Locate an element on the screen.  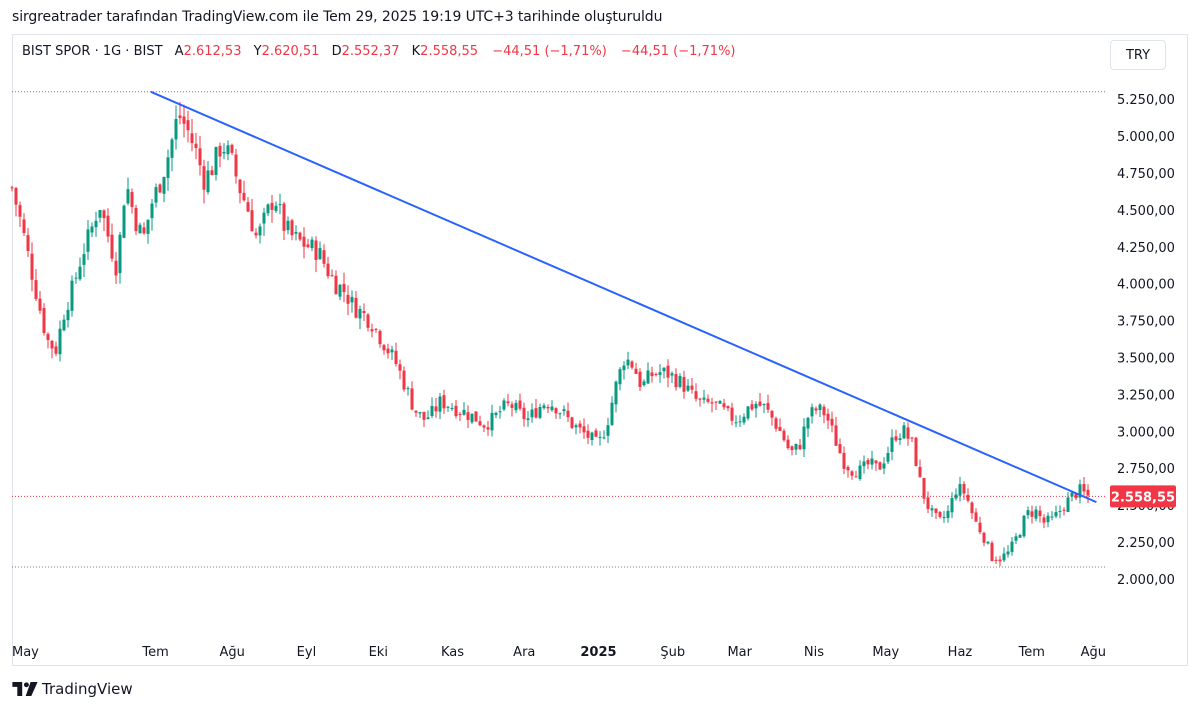
legend-close-label: K is located at coordinates (416, 51).